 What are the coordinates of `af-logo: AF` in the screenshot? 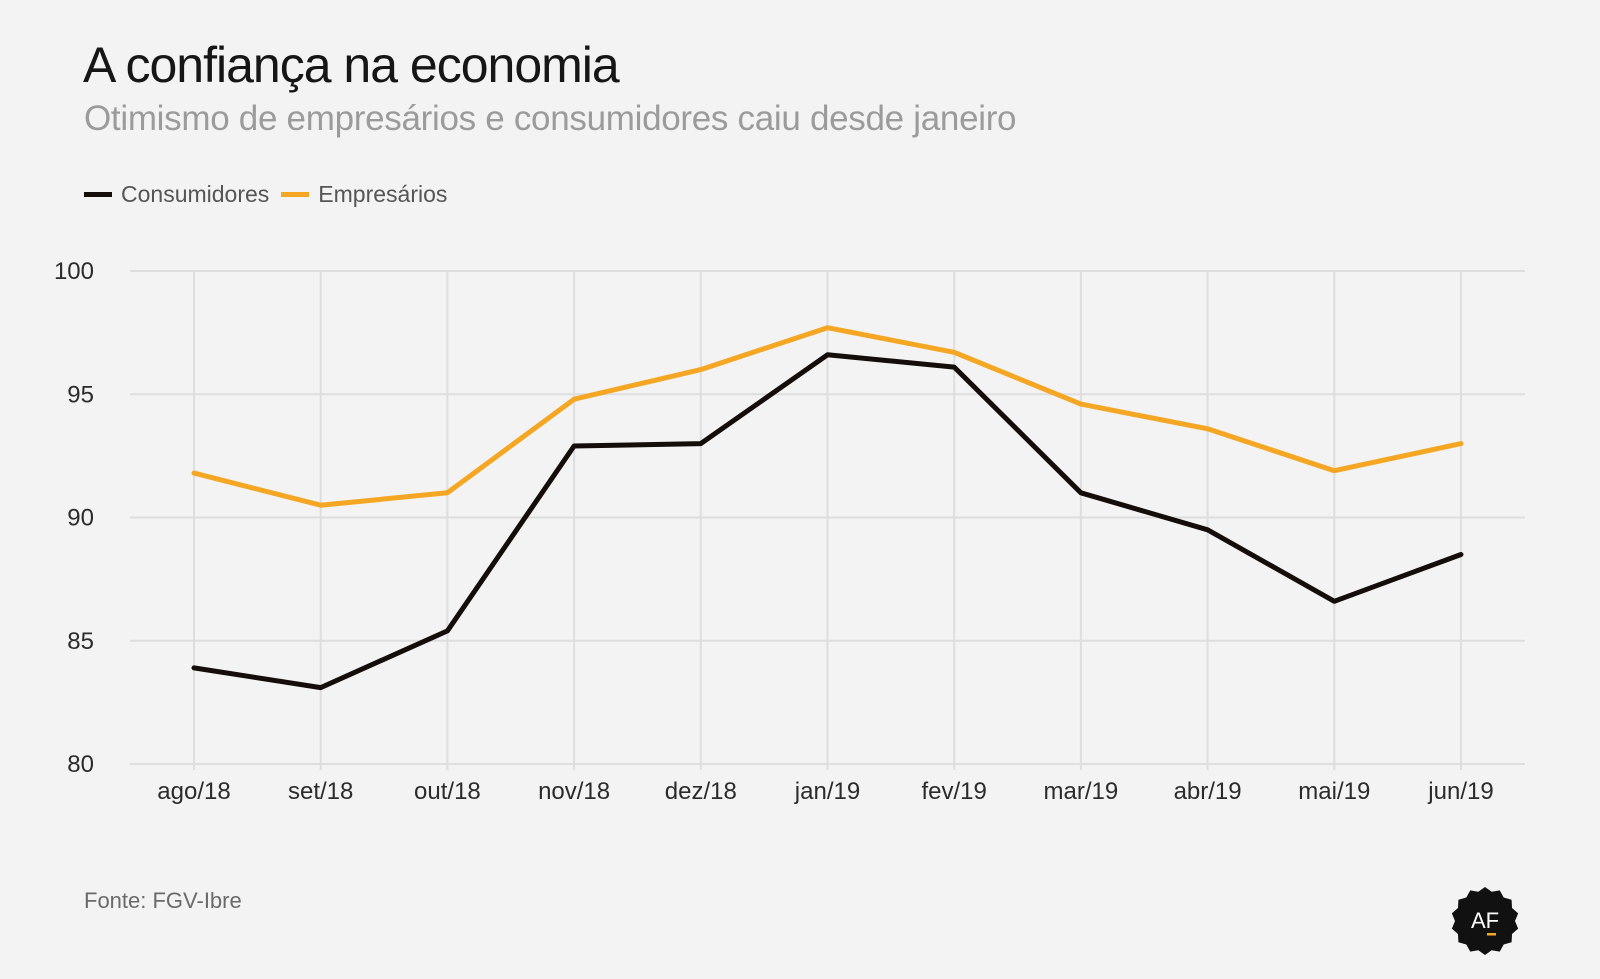 It's located at (1485, 921).